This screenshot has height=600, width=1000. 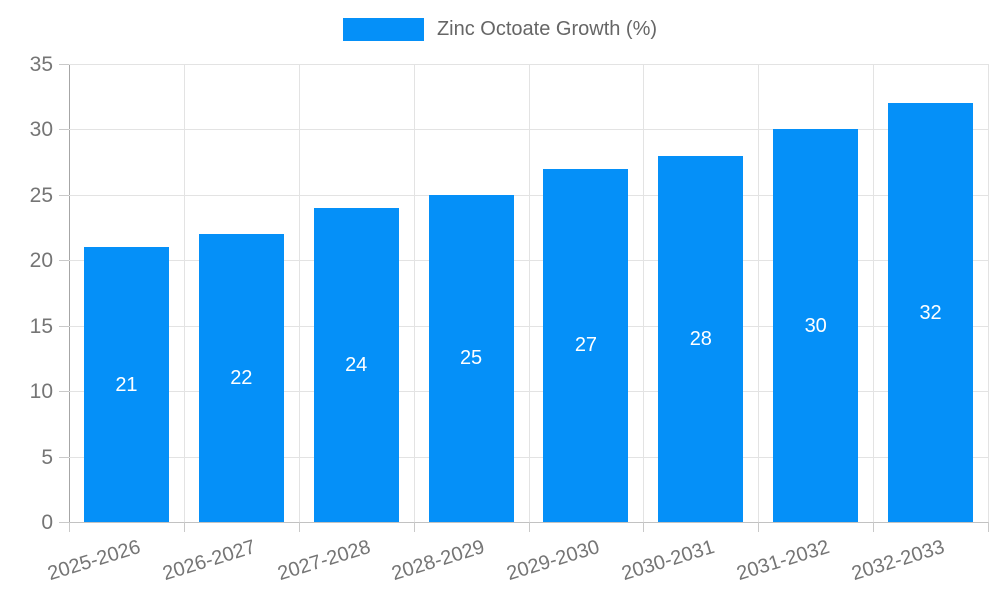 I want to click on bar-2029-2030: 27, so click(x=586, y=345).